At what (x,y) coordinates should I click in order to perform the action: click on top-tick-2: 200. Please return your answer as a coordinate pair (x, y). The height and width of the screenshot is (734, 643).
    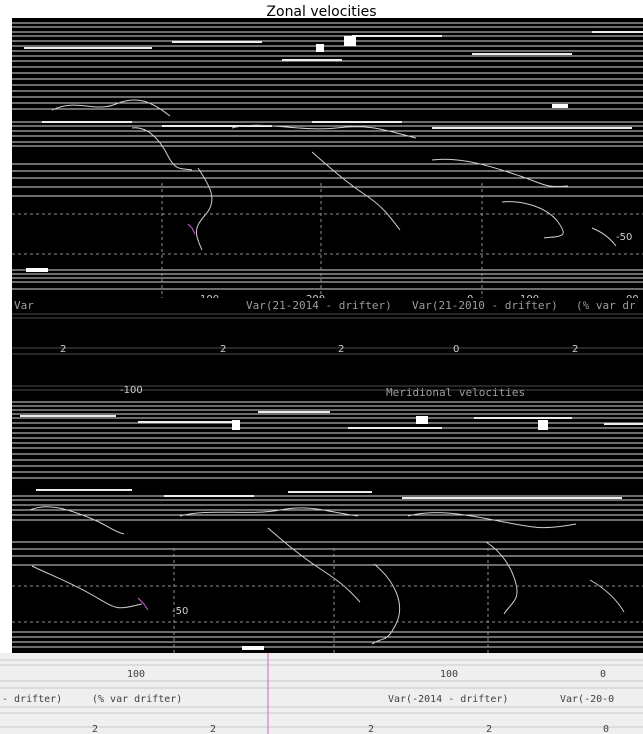
    Looking at the image, I should click on (315, 296).